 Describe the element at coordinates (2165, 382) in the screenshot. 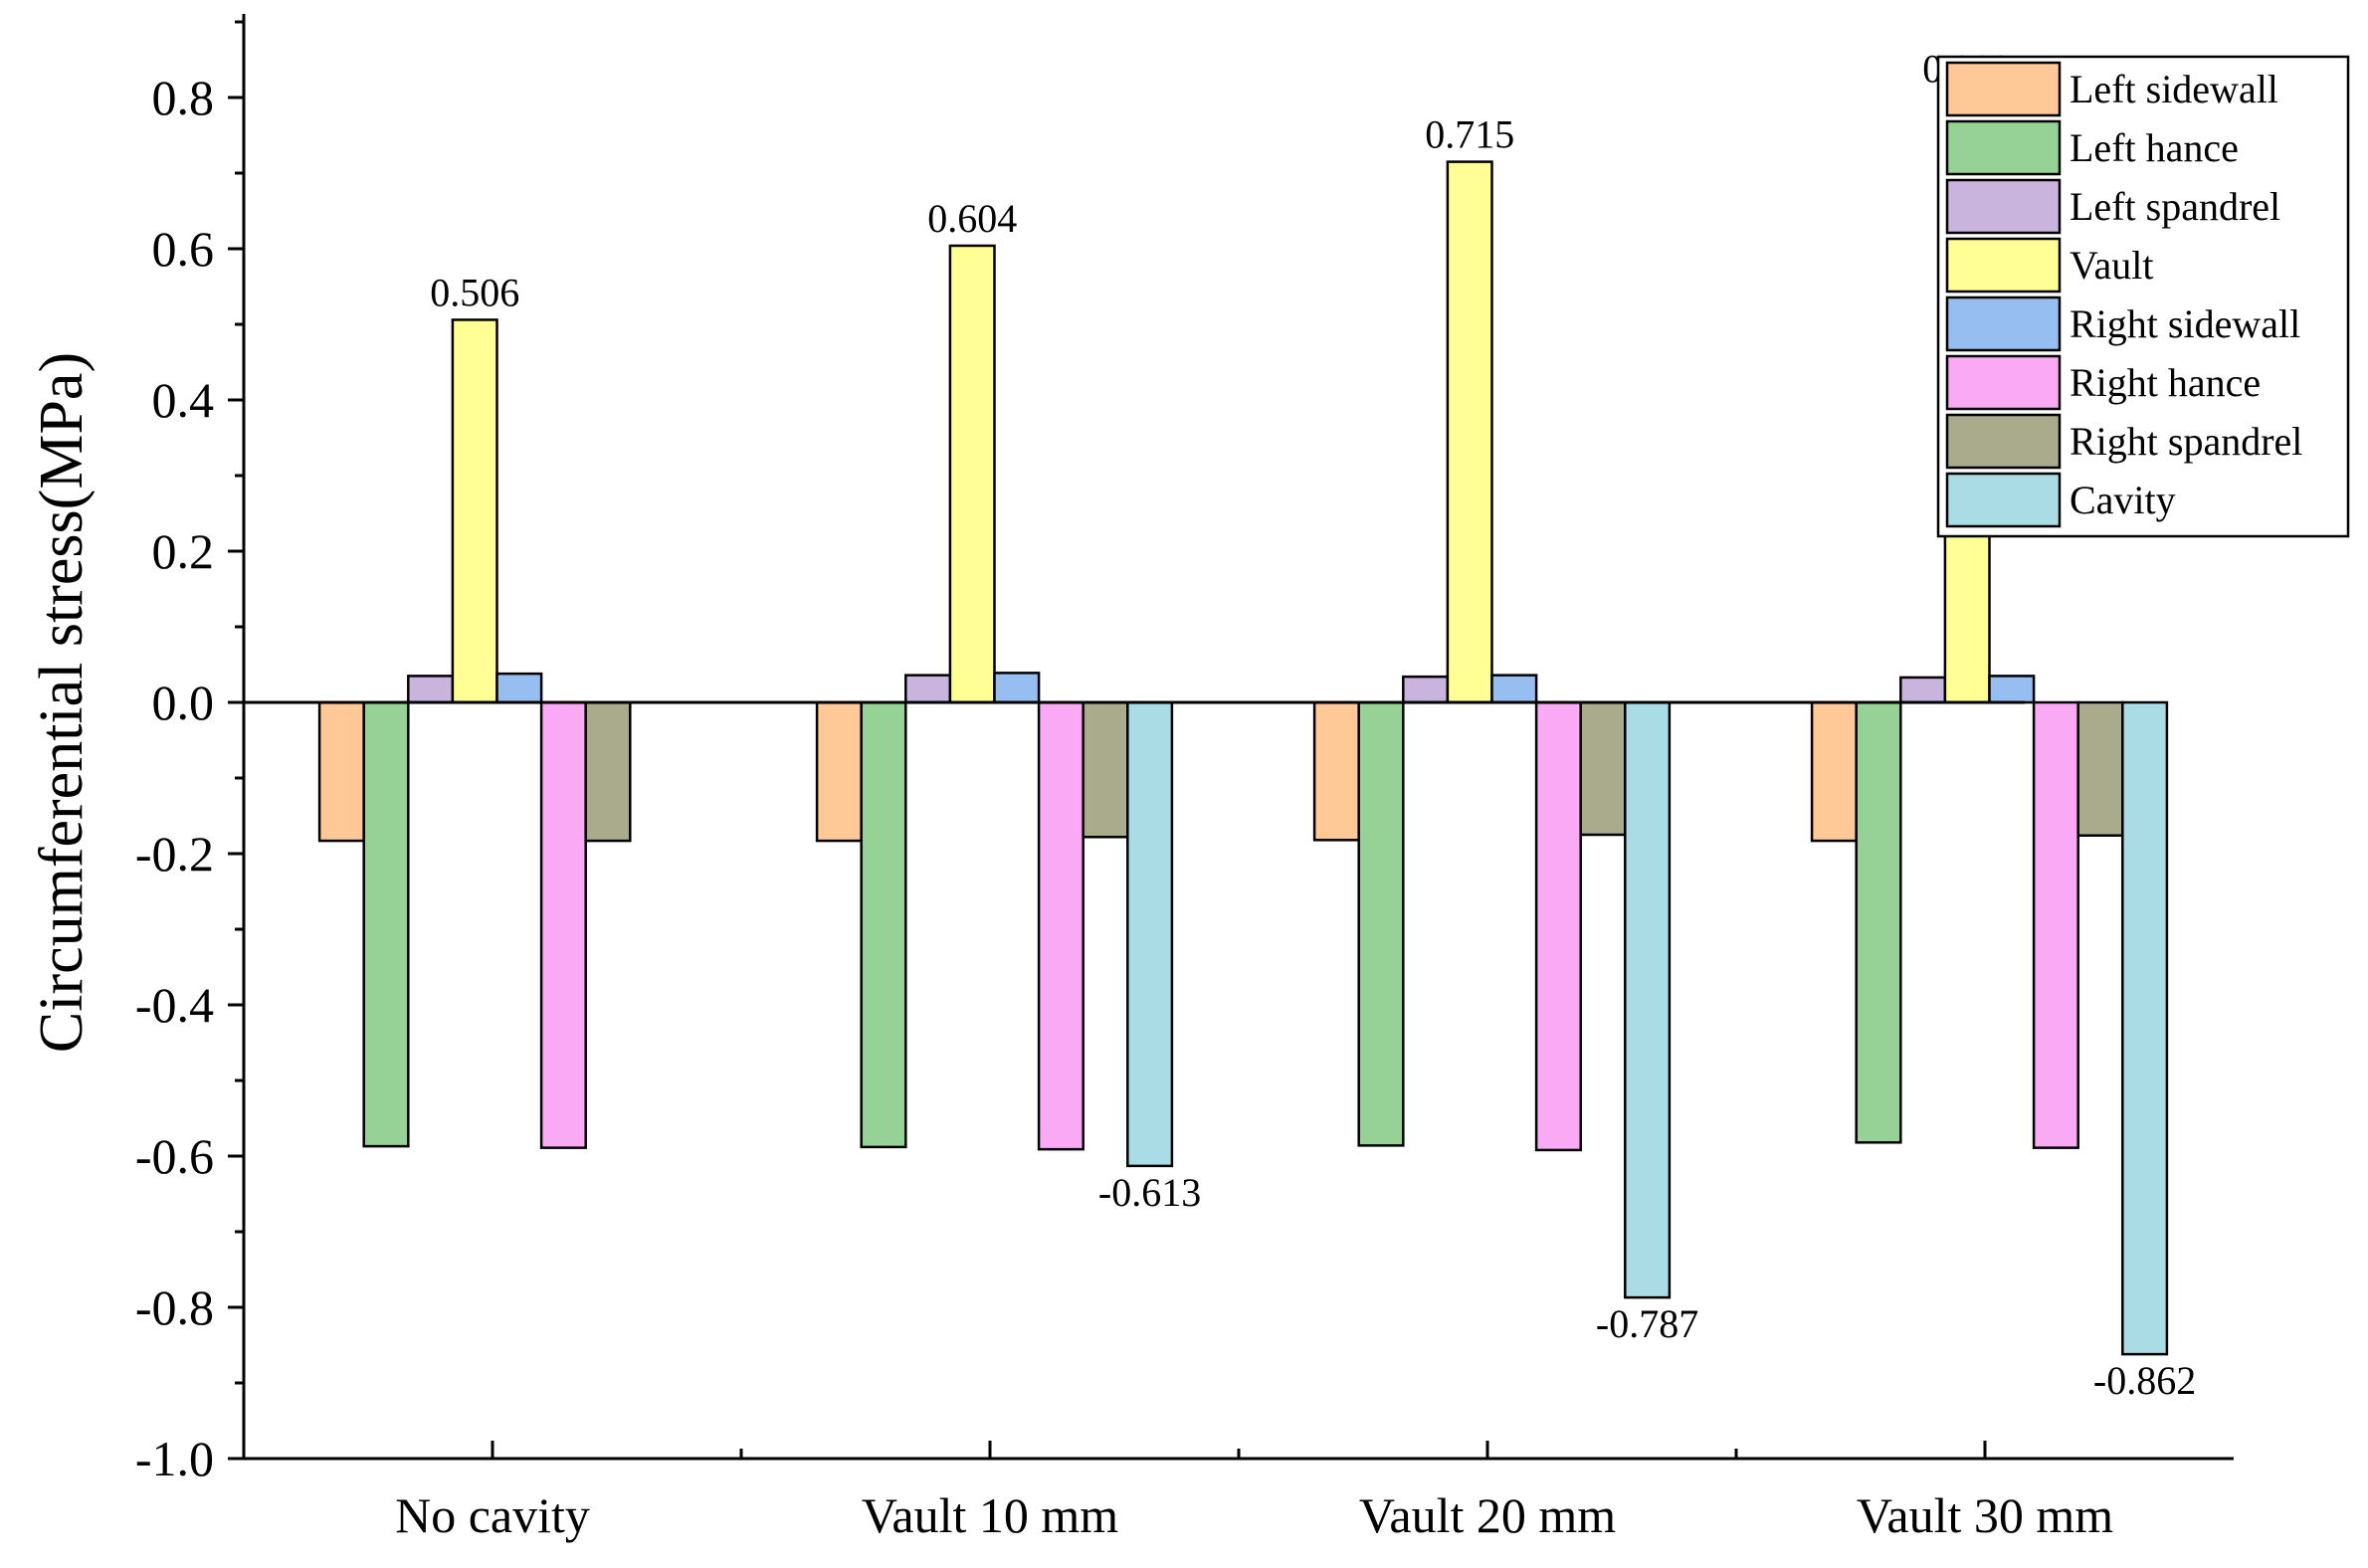

I see `legend-label: Right hance` at that location.